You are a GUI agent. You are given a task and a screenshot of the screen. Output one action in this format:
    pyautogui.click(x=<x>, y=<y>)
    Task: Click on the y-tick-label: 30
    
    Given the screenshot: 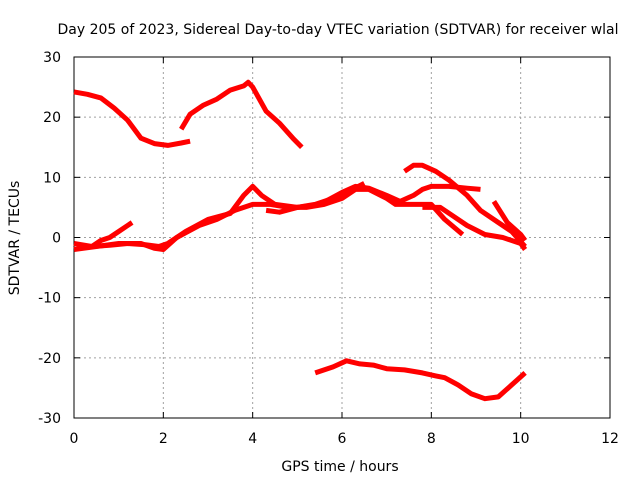 What is the action you would take?
    pyautogui.click(x=52, y=58)
    